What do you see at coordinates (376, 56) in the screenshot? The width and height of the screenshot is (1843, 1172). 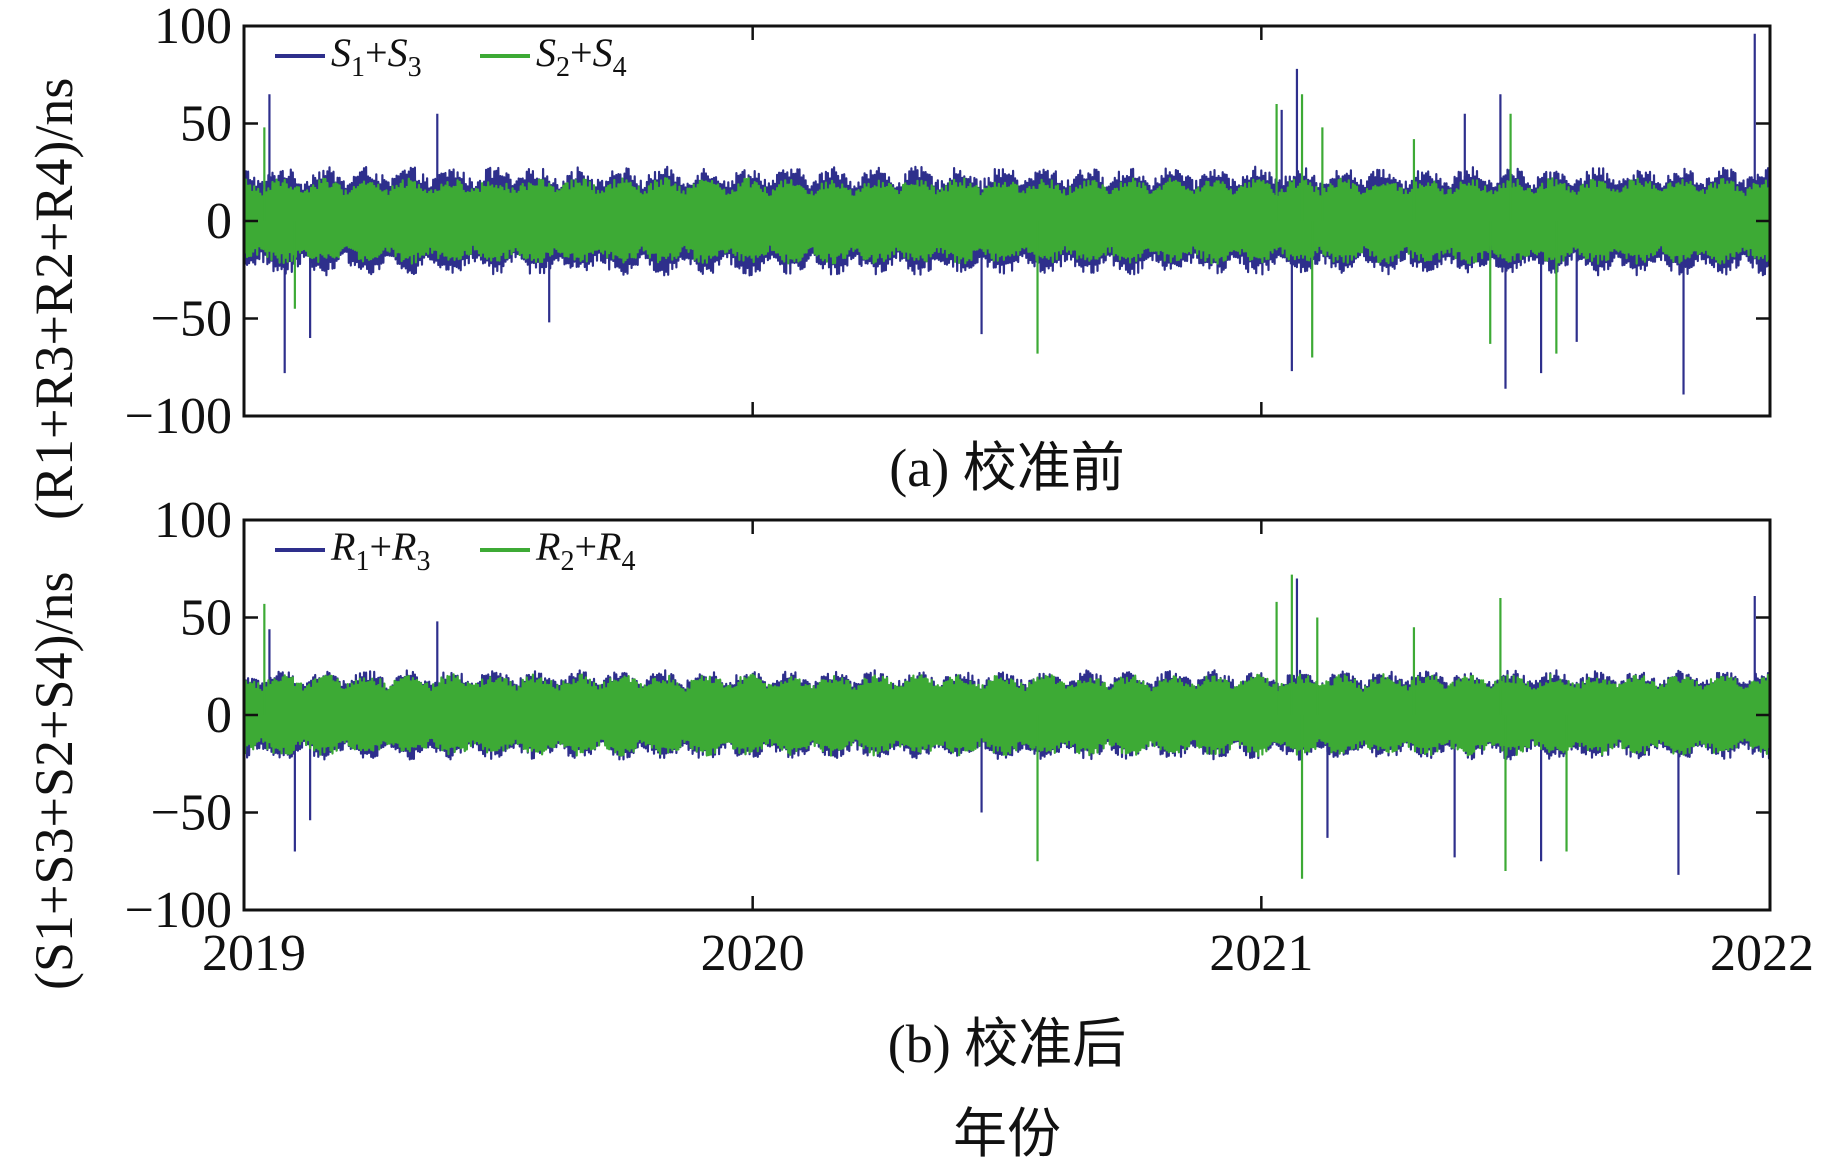 I see `legend-label: S1+S3` at bounding box center [376, 56].